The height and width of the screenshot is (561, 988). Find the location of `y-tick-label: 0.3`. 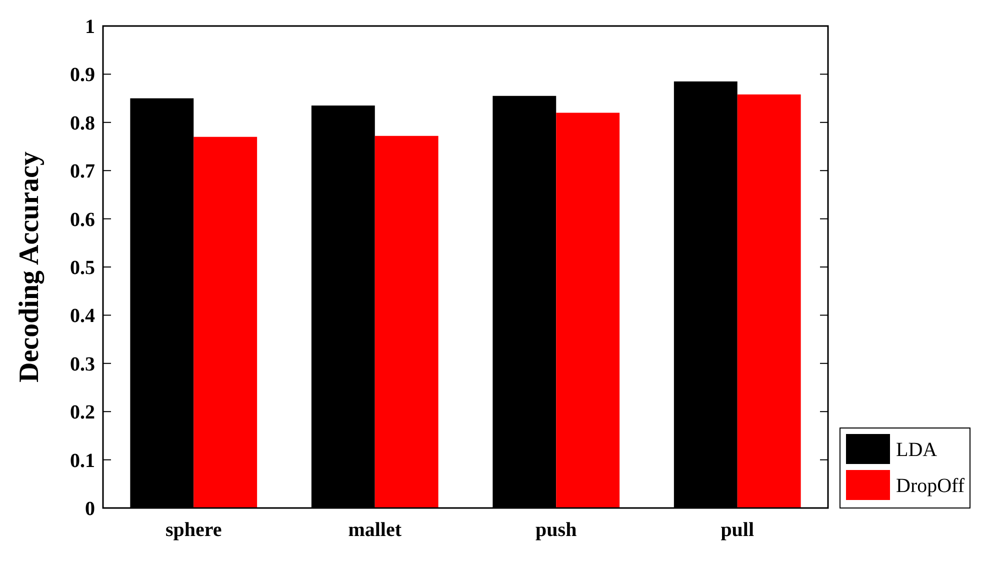

y-tick-label: 0.3 is located at coordinates (82, 364).